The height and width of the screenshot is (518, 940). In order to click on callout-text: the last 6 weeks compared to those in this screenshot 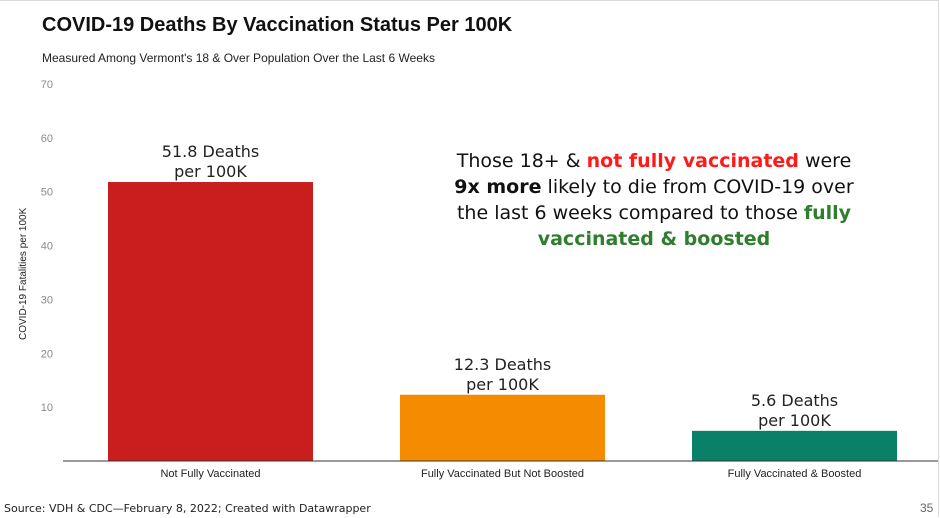, I will do `click(630, 213)`.